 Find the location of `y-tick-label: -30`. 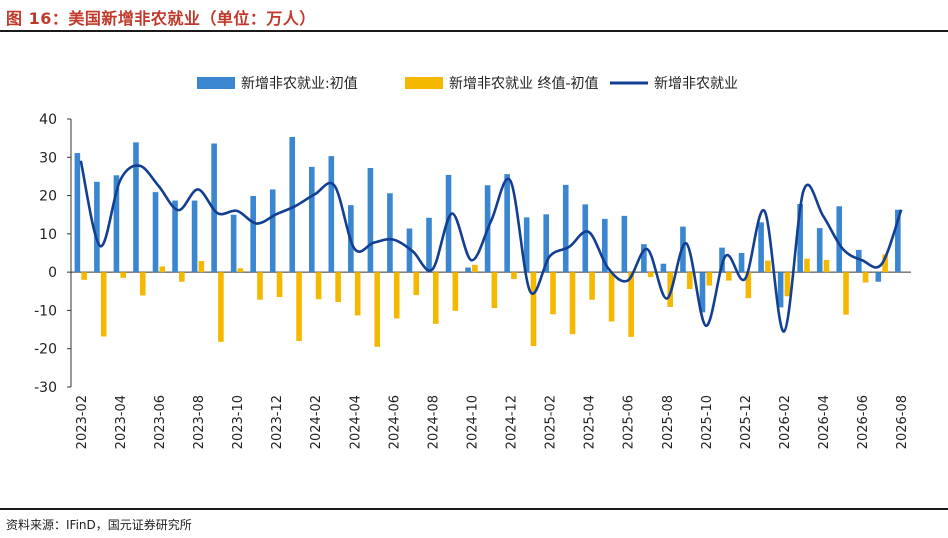

y-tick-label: -30 is located at coordinates (45, 388).